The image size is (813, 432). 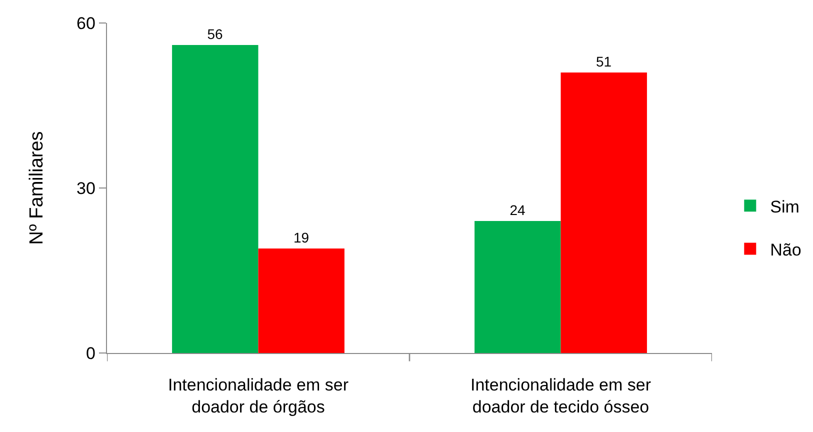 What do you see at coordinates (86, 23) in the screenshot?
I see `y-tick-label: 60` at bounding box center [86, 23].